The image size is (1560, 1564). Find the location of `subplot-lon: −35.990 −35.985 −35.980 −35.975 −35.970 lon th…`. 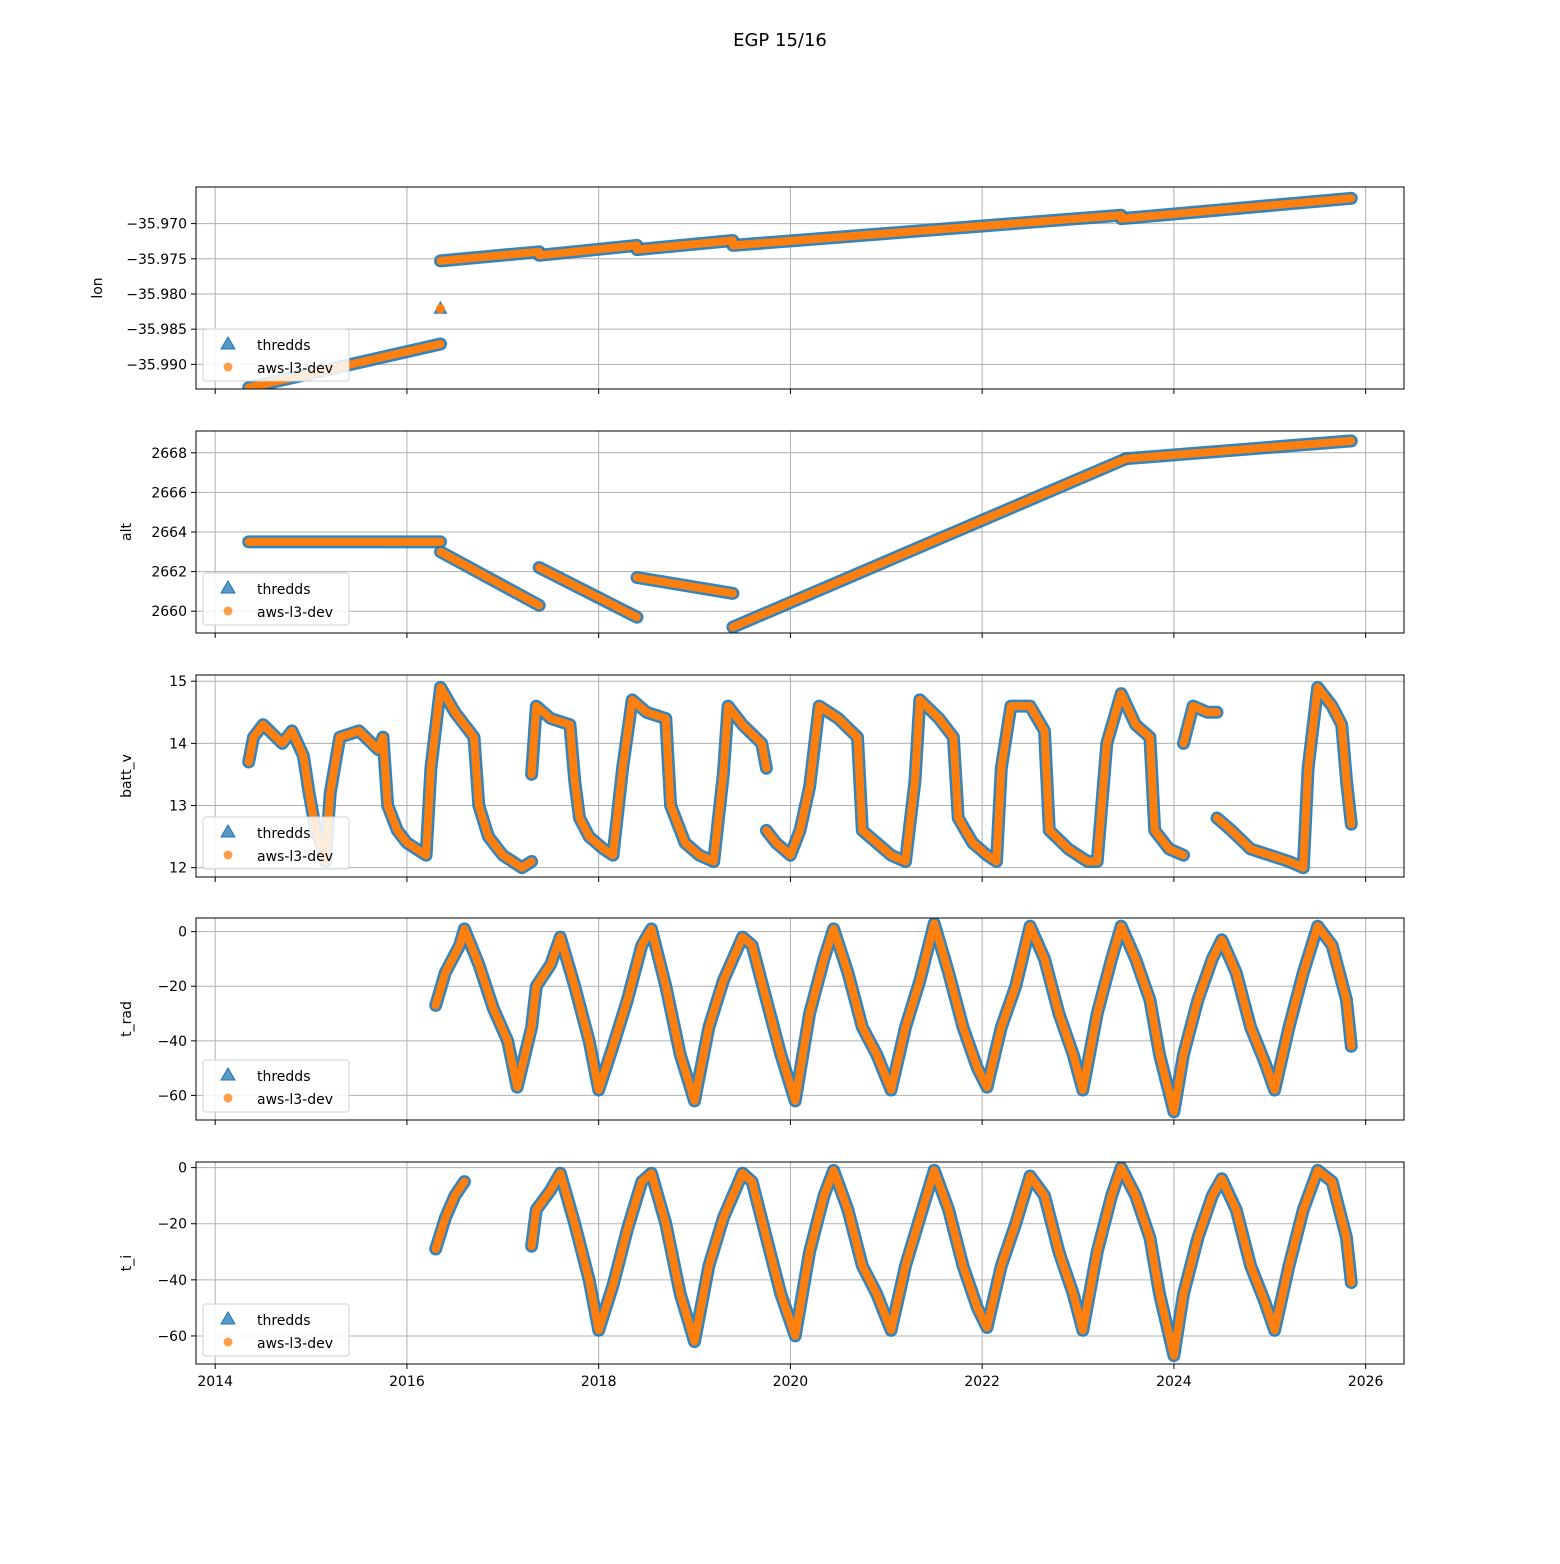

subplot-lon: −35.990 −35.985 −35.980 −35.975 −35.970 lon th… is located at coordinates (747, 290).